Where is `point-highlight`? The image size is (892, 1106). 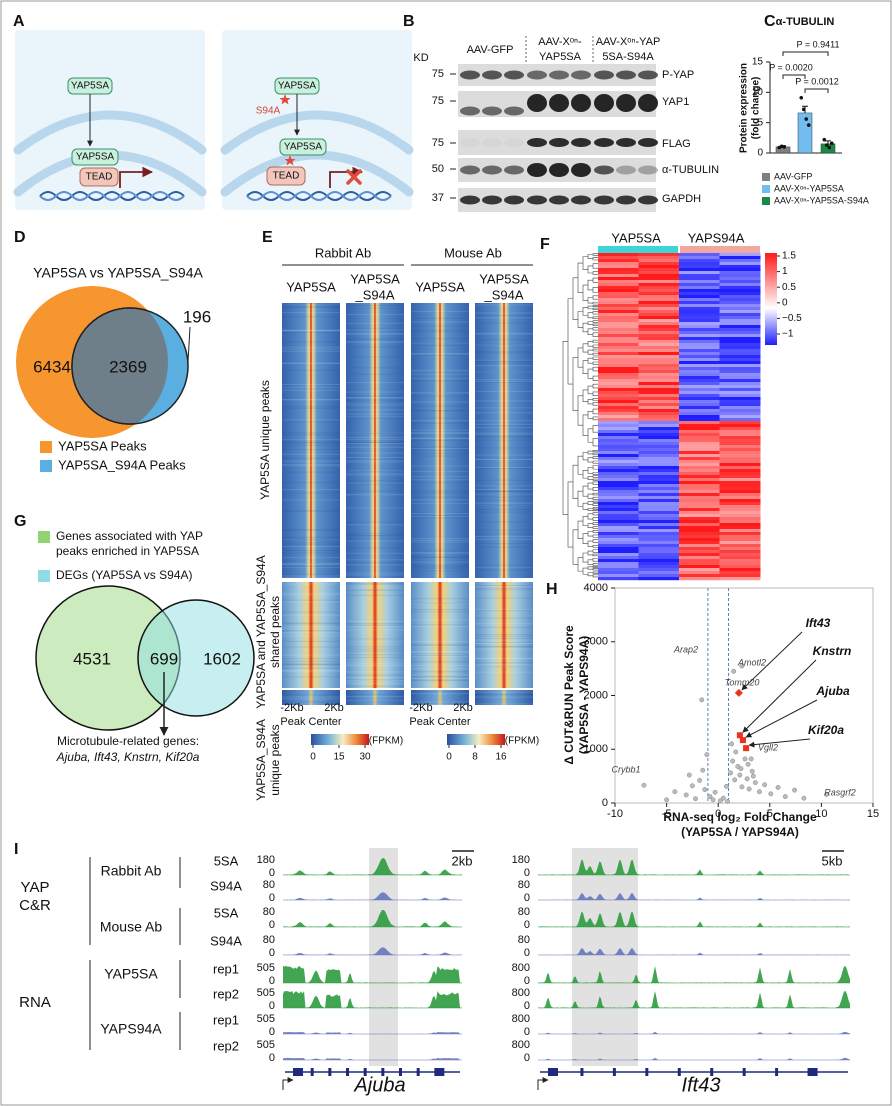
point-highlight is located at coordinates (746, 748).